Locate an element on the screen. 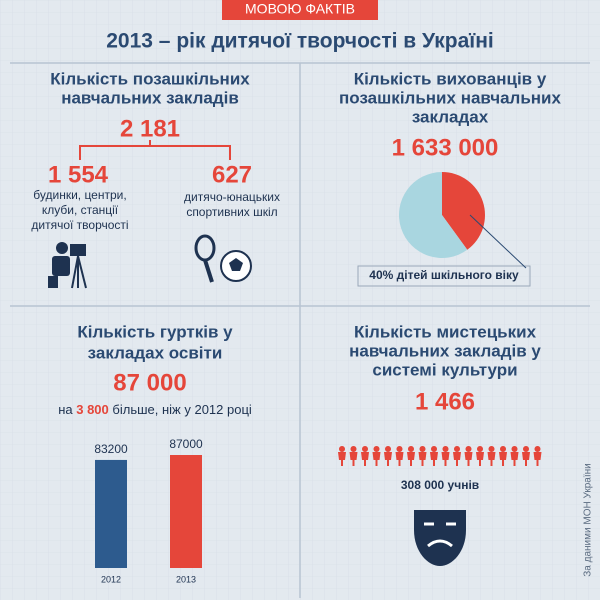  people-row is located at coordinates (440, 456).